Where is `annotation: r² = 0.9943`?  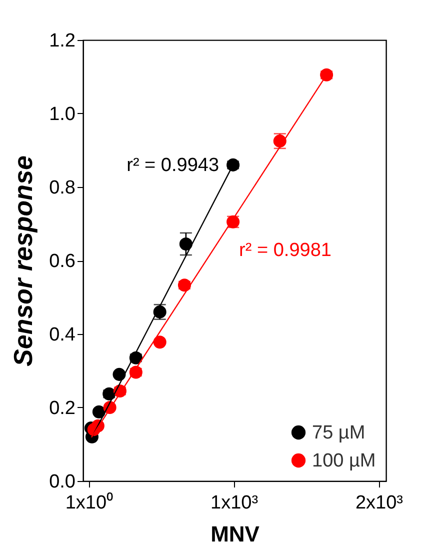 annotation: r² = 0.9943 is located at coordinates (173, 165).